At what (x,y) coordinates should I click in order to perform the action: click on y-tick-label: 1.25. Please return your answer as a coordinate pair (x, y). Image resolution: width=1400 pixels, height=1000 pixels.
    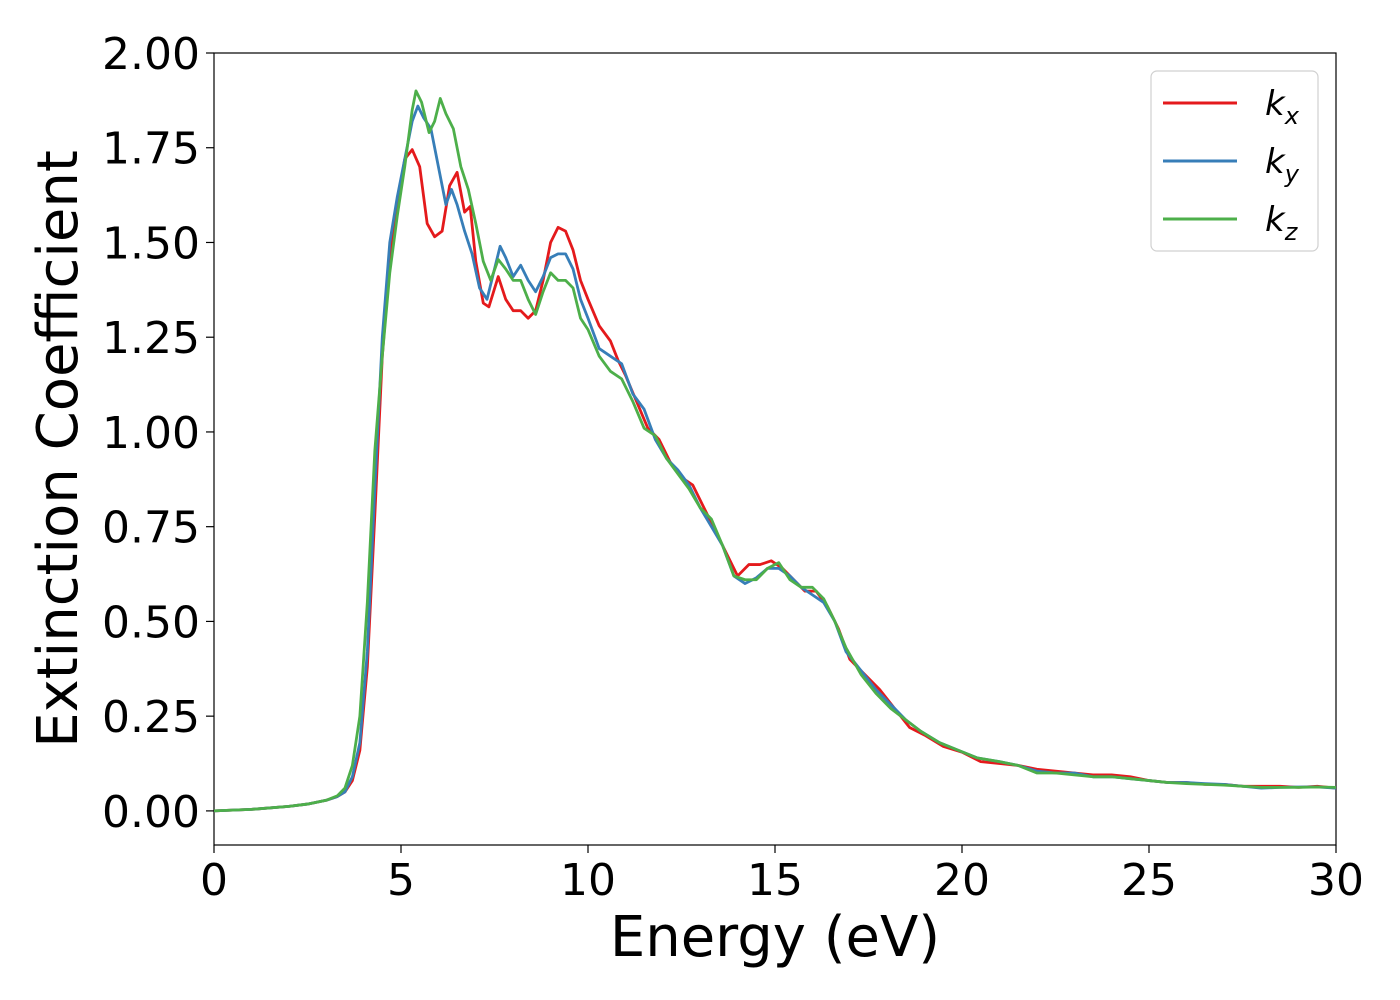
    Looking at the image, I should click on (151, 338).